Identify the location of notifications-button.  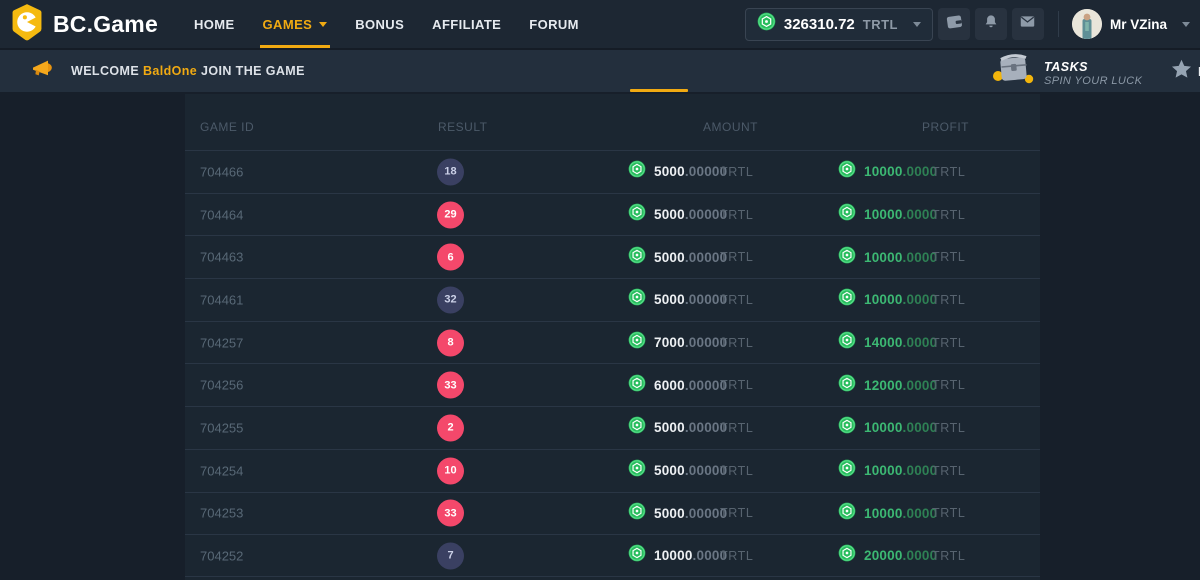
(990, 24).